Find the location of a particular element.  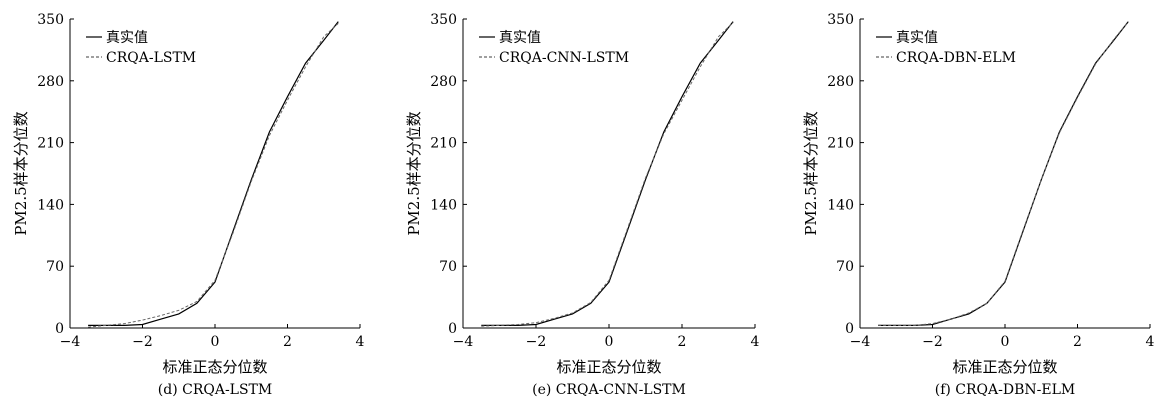

panel-caption: (e) CRQA-CNN-LSTM is located at coordinates (609, 390).